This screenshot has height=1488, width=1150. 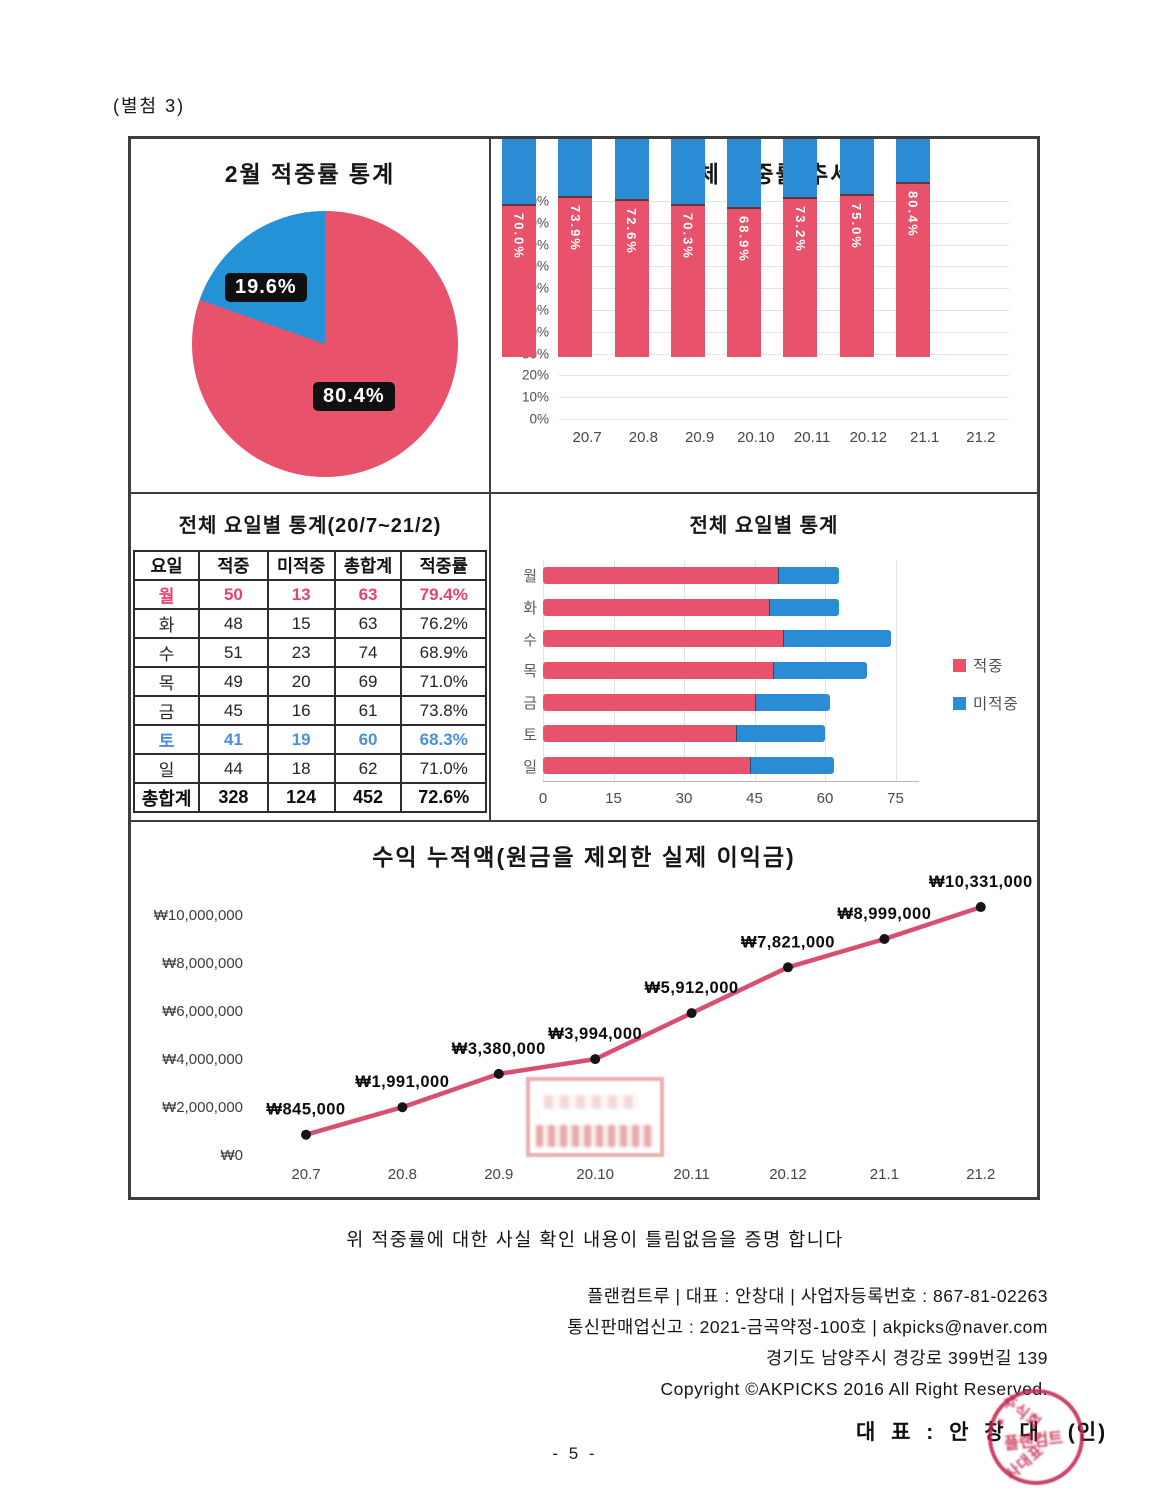 I want to click on representative-signature-row: 대 표 : 안 창 대 (인), so click(x=981, y=1431).